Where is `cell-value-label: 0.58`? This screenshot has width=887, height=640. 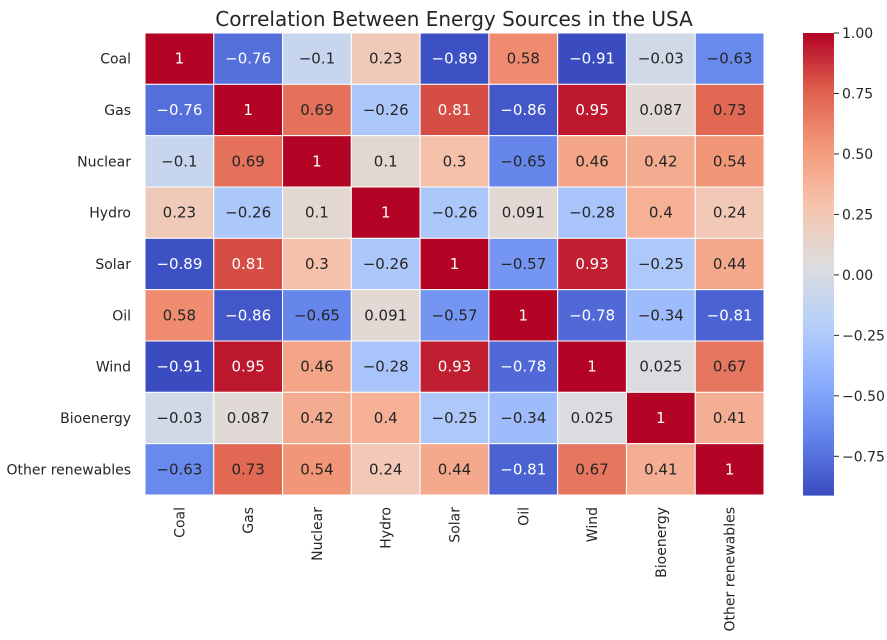
cell-value-label: 0.58 is located at coordinates (179, 315).